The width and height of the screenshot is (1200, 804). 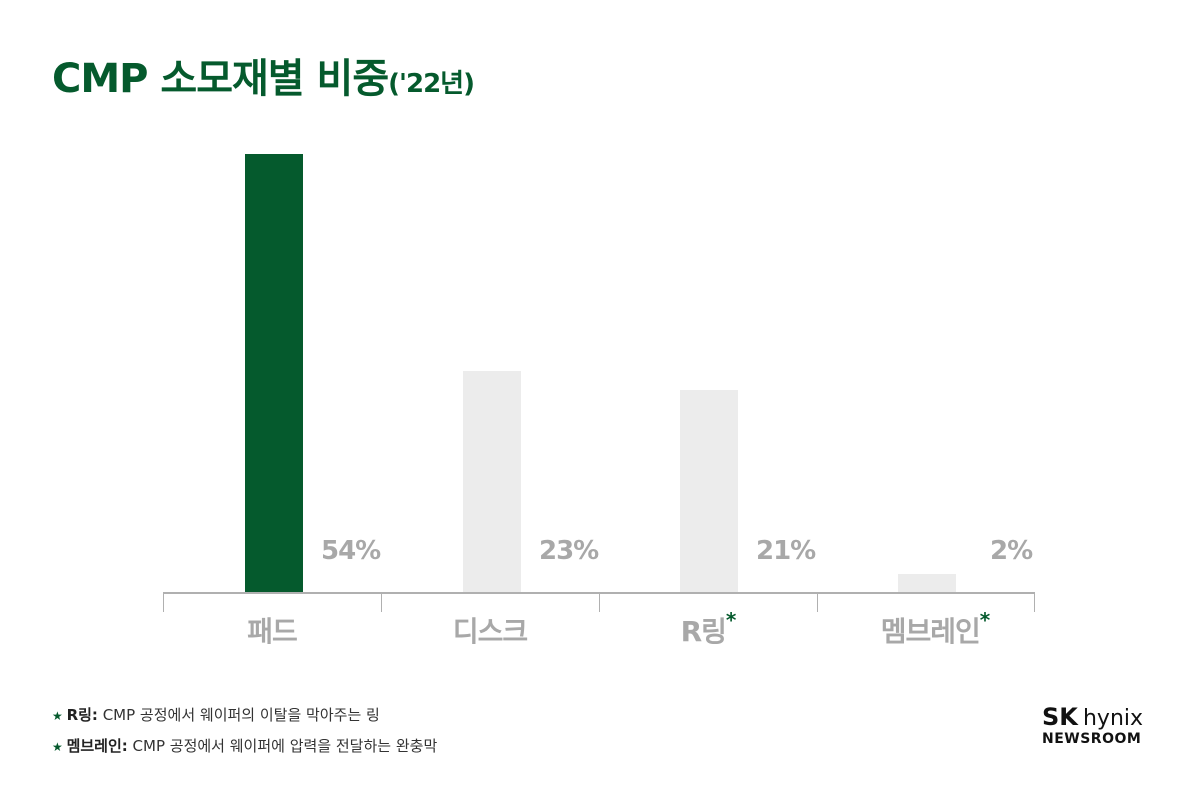 I want to click on category-rring: R링*, so click(x=708, y=628).